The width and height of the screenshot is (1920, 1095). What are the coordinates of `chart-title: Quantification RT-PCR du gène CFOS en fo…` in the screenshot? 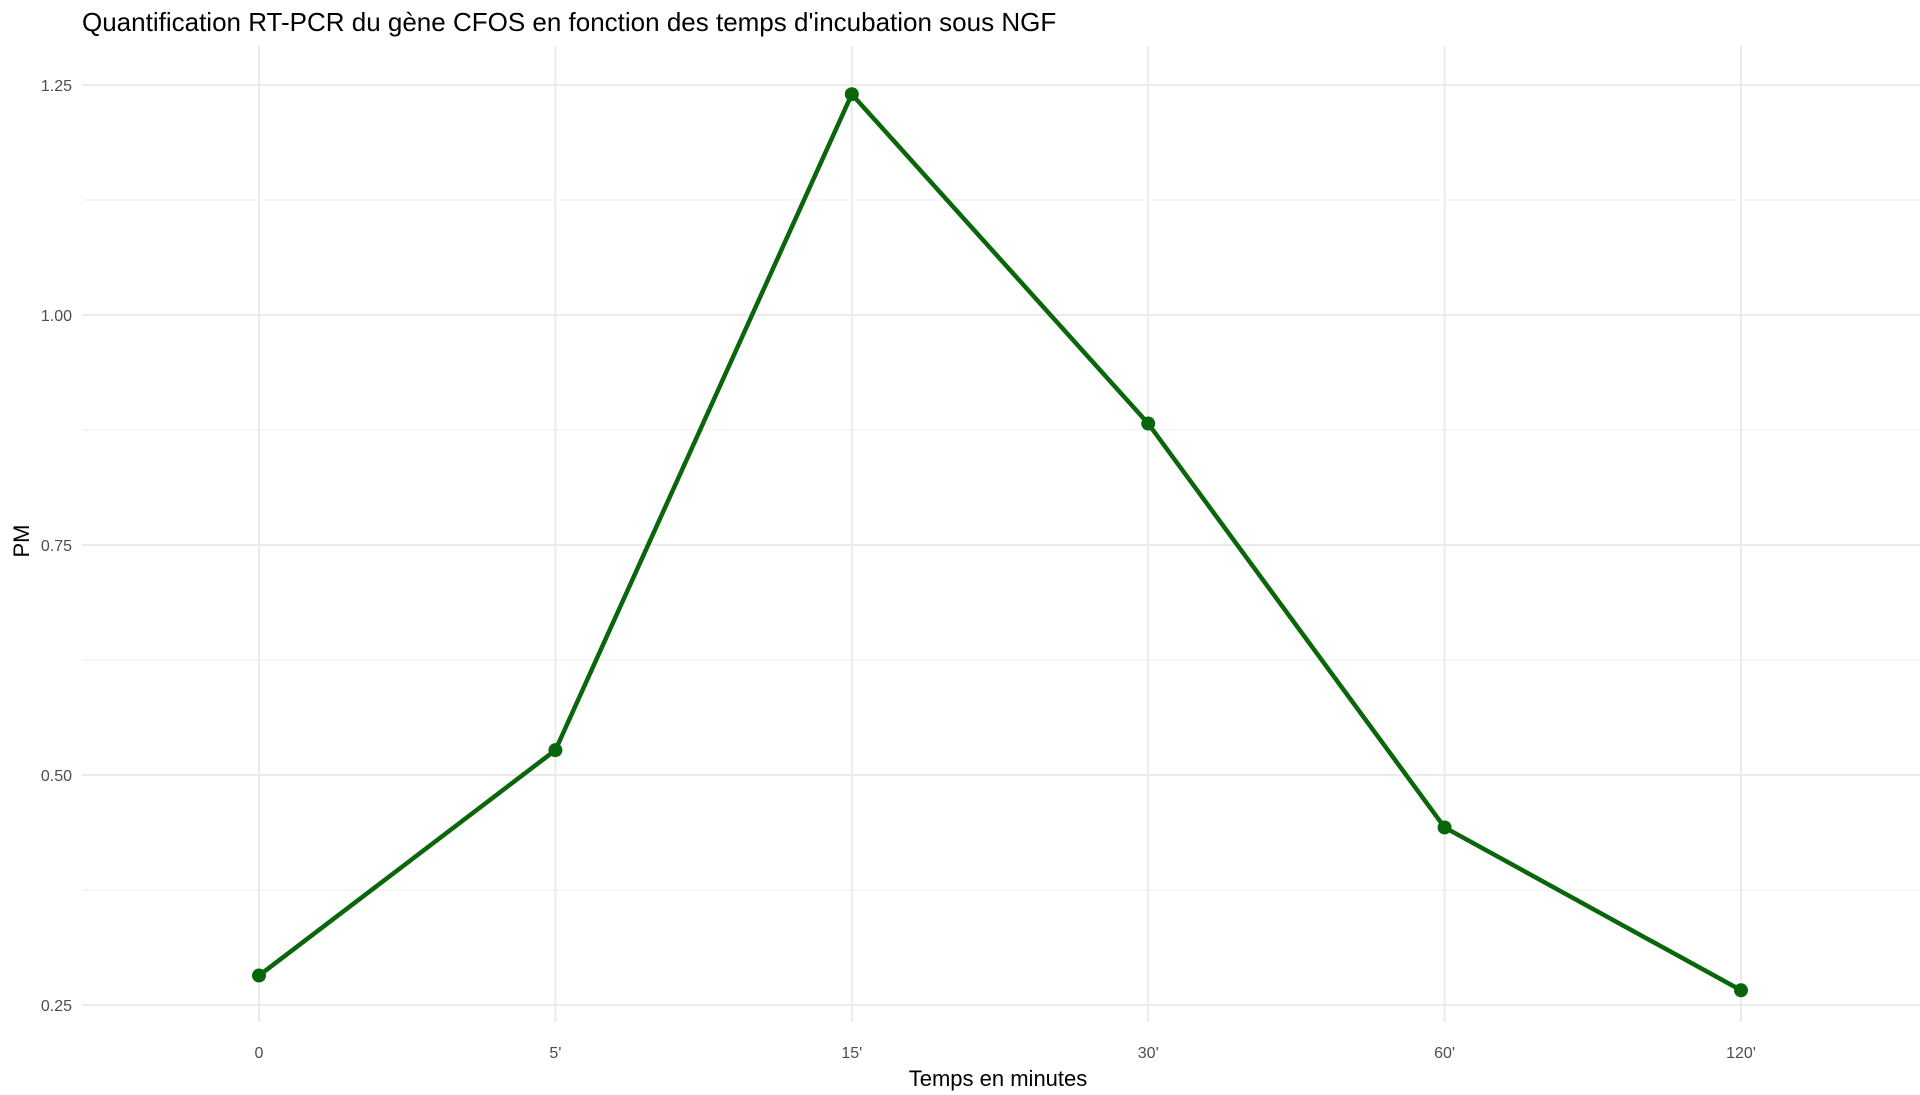 It's located at (569, 22).